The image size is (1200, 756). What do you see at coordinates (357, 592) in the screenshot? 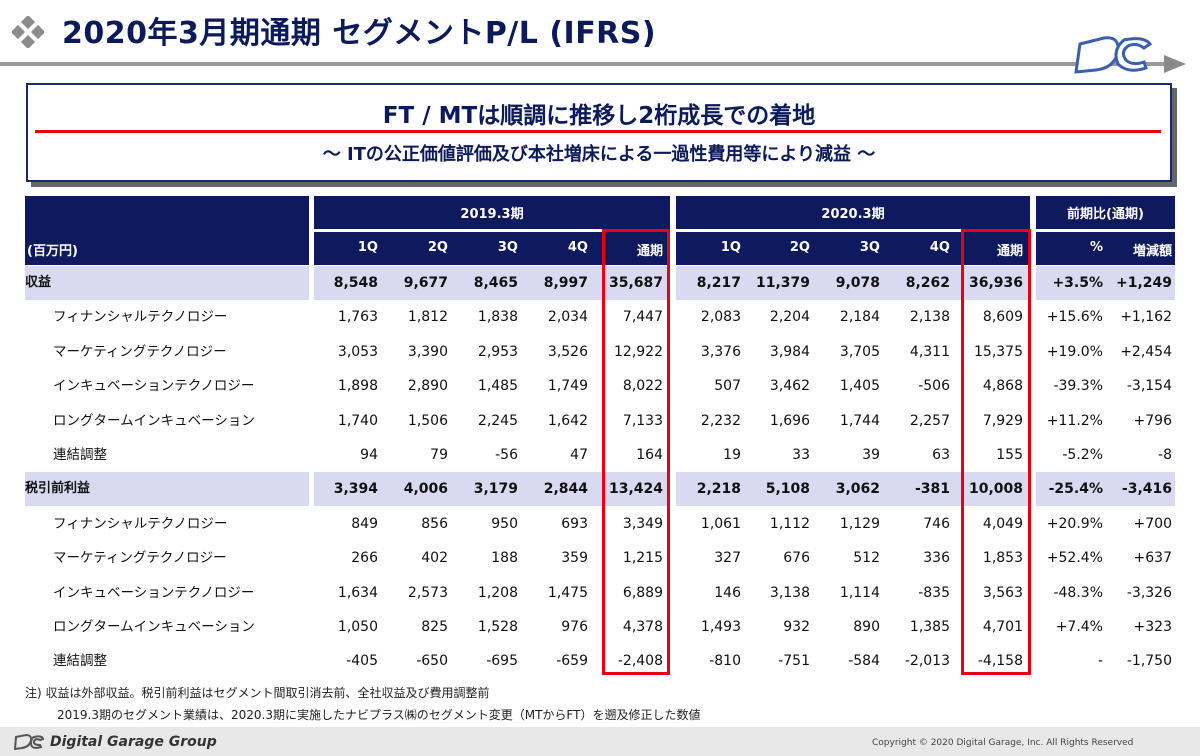
I see `row-value: 1,634` at bounding box center [357, 592].